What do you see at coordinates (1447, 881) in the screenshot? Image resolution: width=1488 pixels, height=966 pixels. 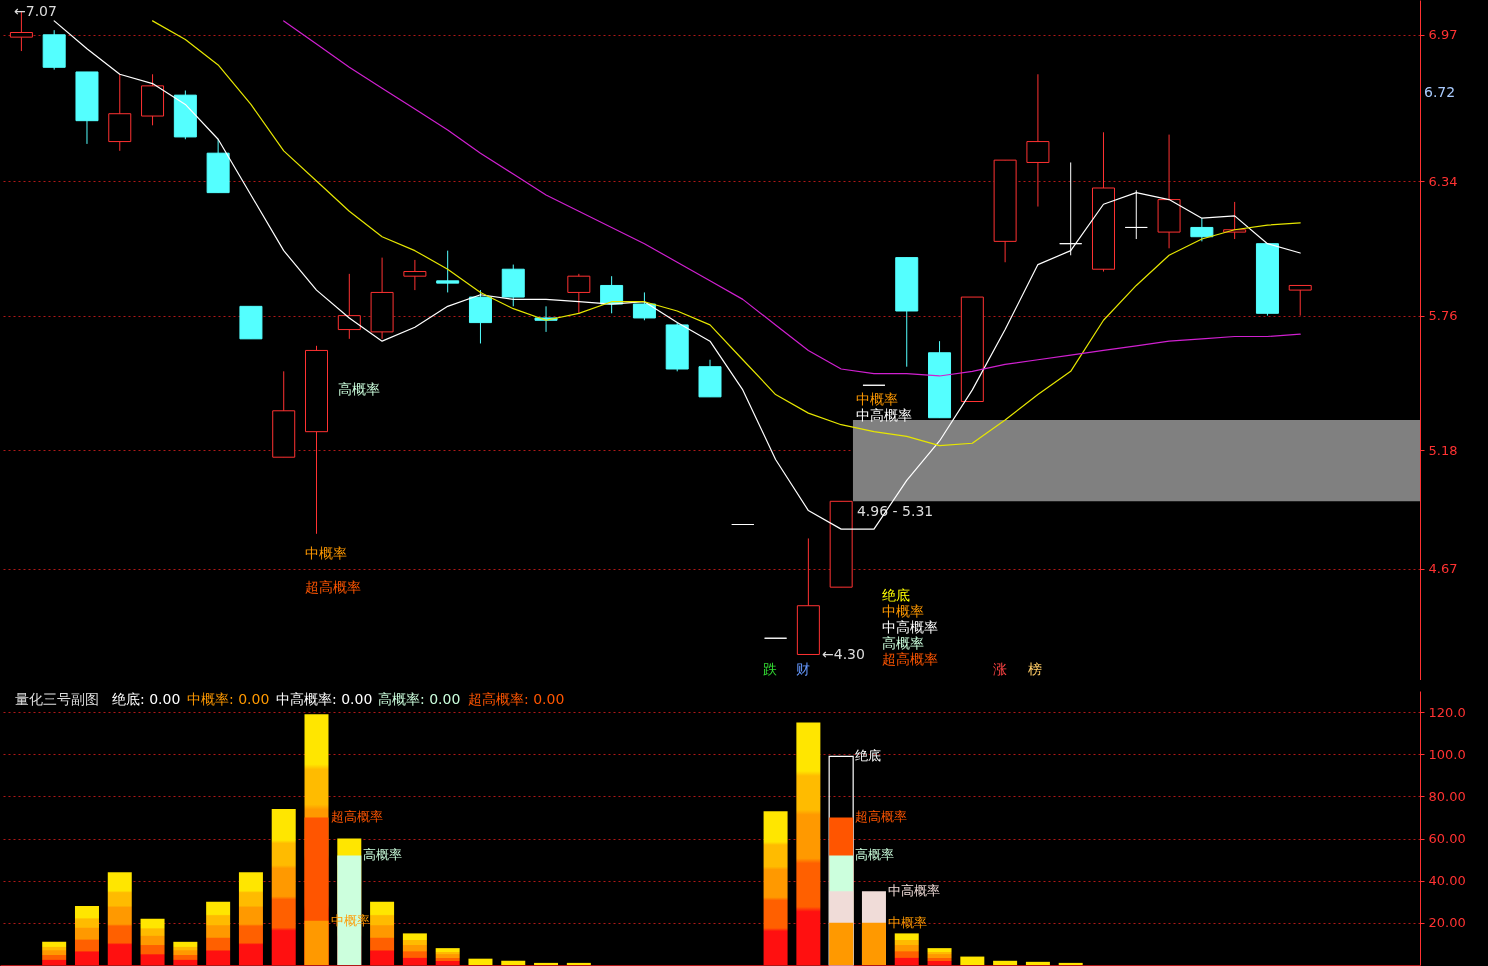 I see `y-tick-label: 40.00` at bounding box center [1447, 881].